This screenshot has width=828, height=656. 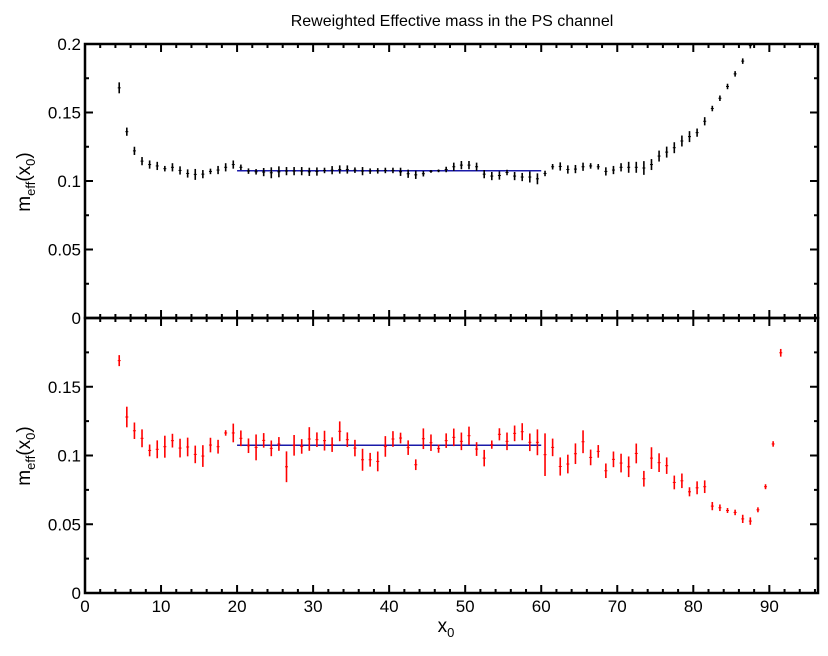 I want to click on top-y-axis-label: meff(x0), so click(x=26, y=181).